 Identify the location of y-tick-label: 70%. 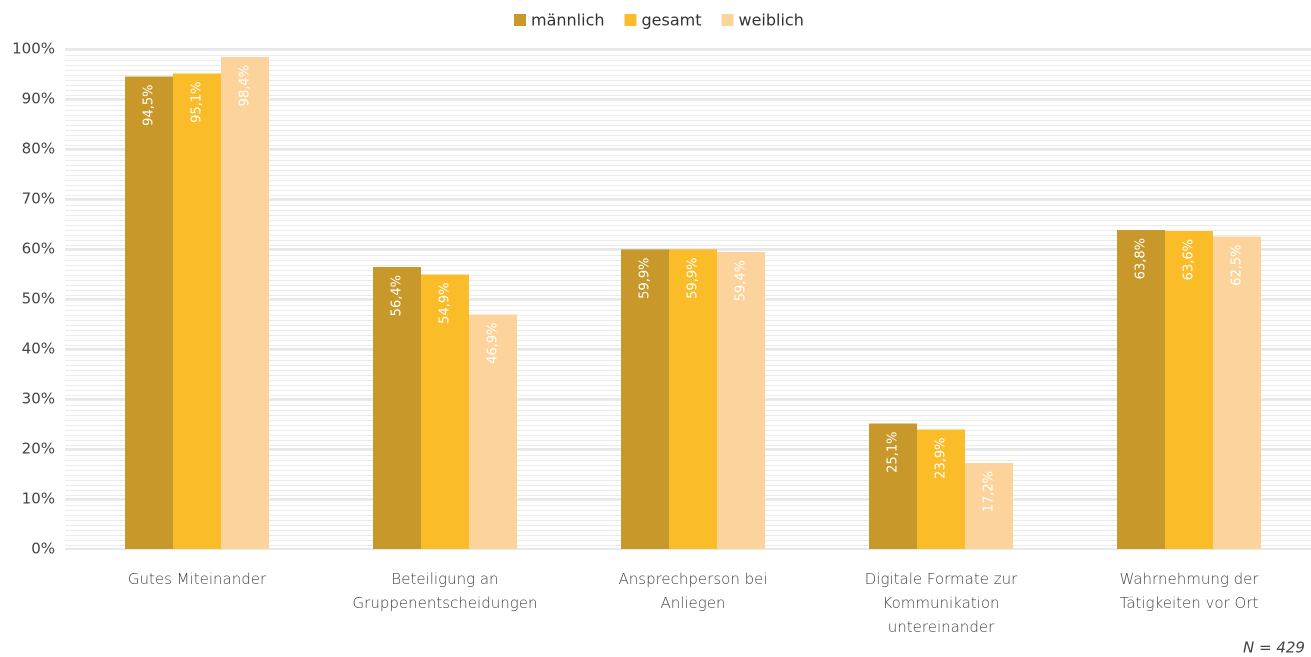
(38, 199).